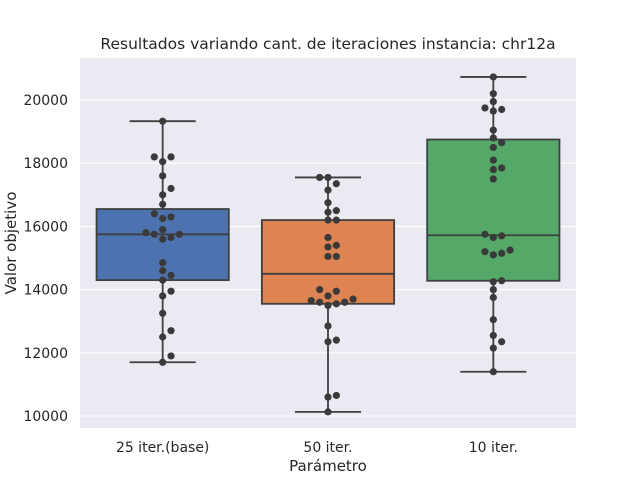  What do you see at coordinates (45, 291) in the screenshot?
I see `y-tick-label: 14000` at bounding box center [45, 291].